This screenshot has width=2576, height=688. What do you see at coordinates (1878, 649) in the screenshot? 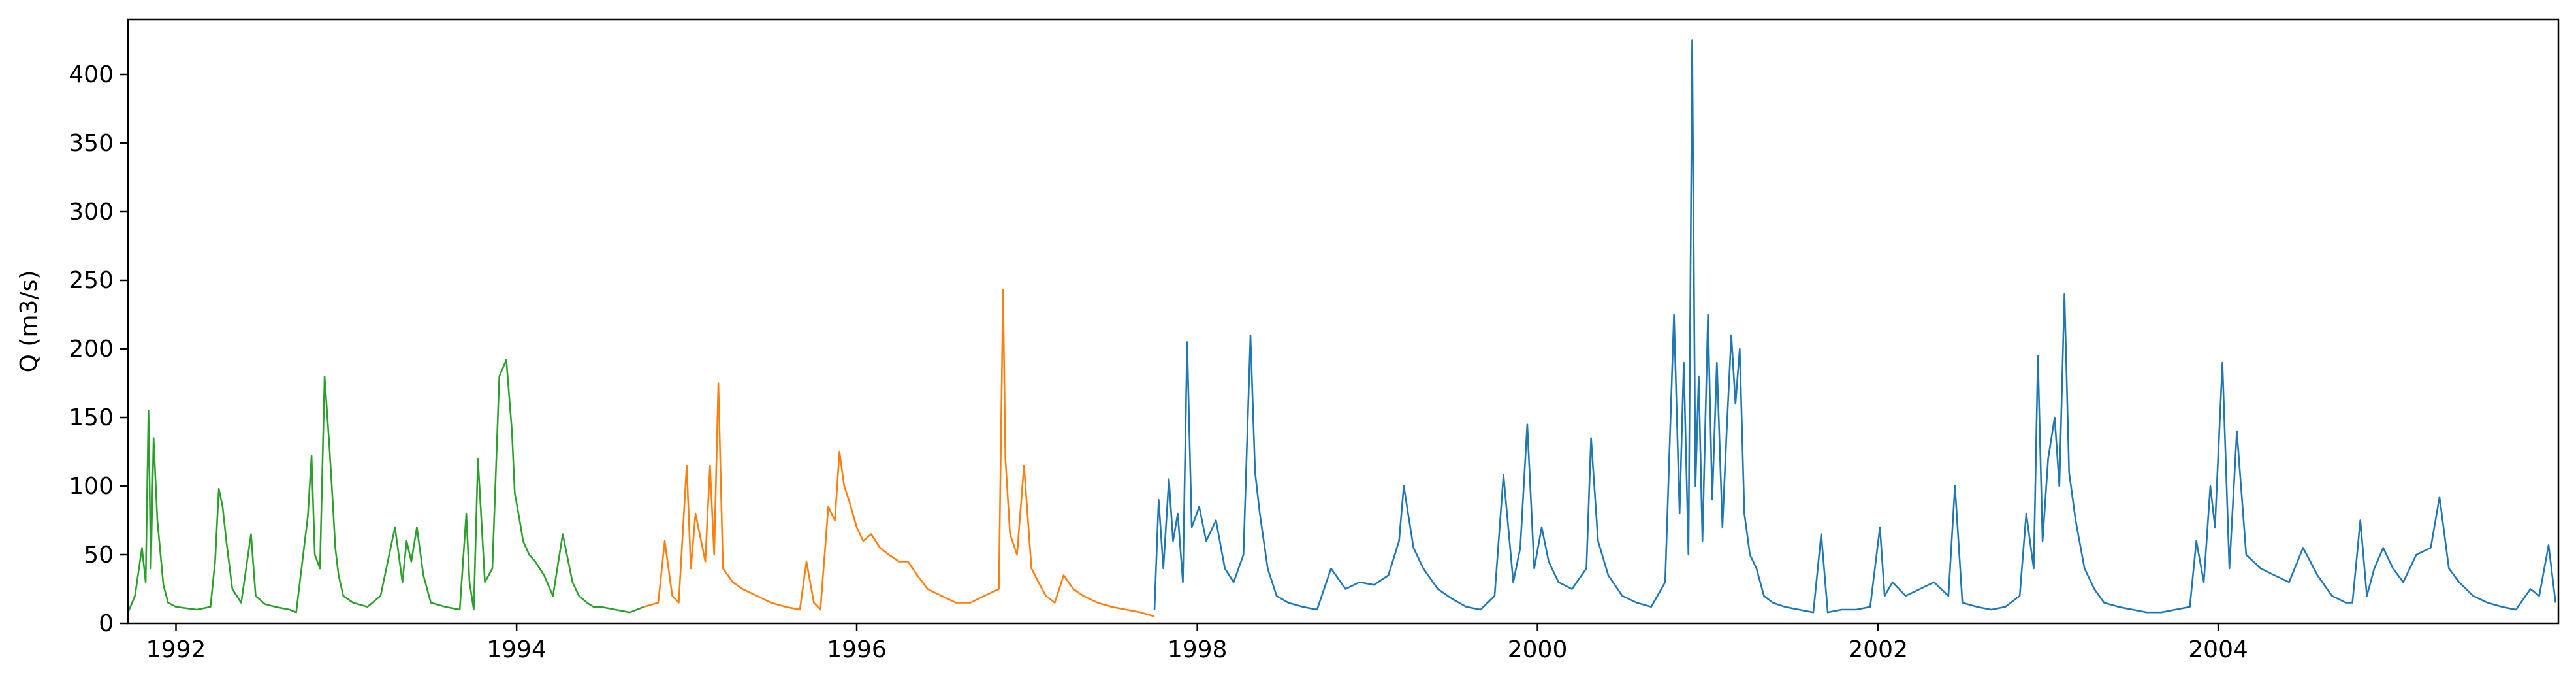
I see `x-tick-label: 2002` at bounding box center [1878, 649].